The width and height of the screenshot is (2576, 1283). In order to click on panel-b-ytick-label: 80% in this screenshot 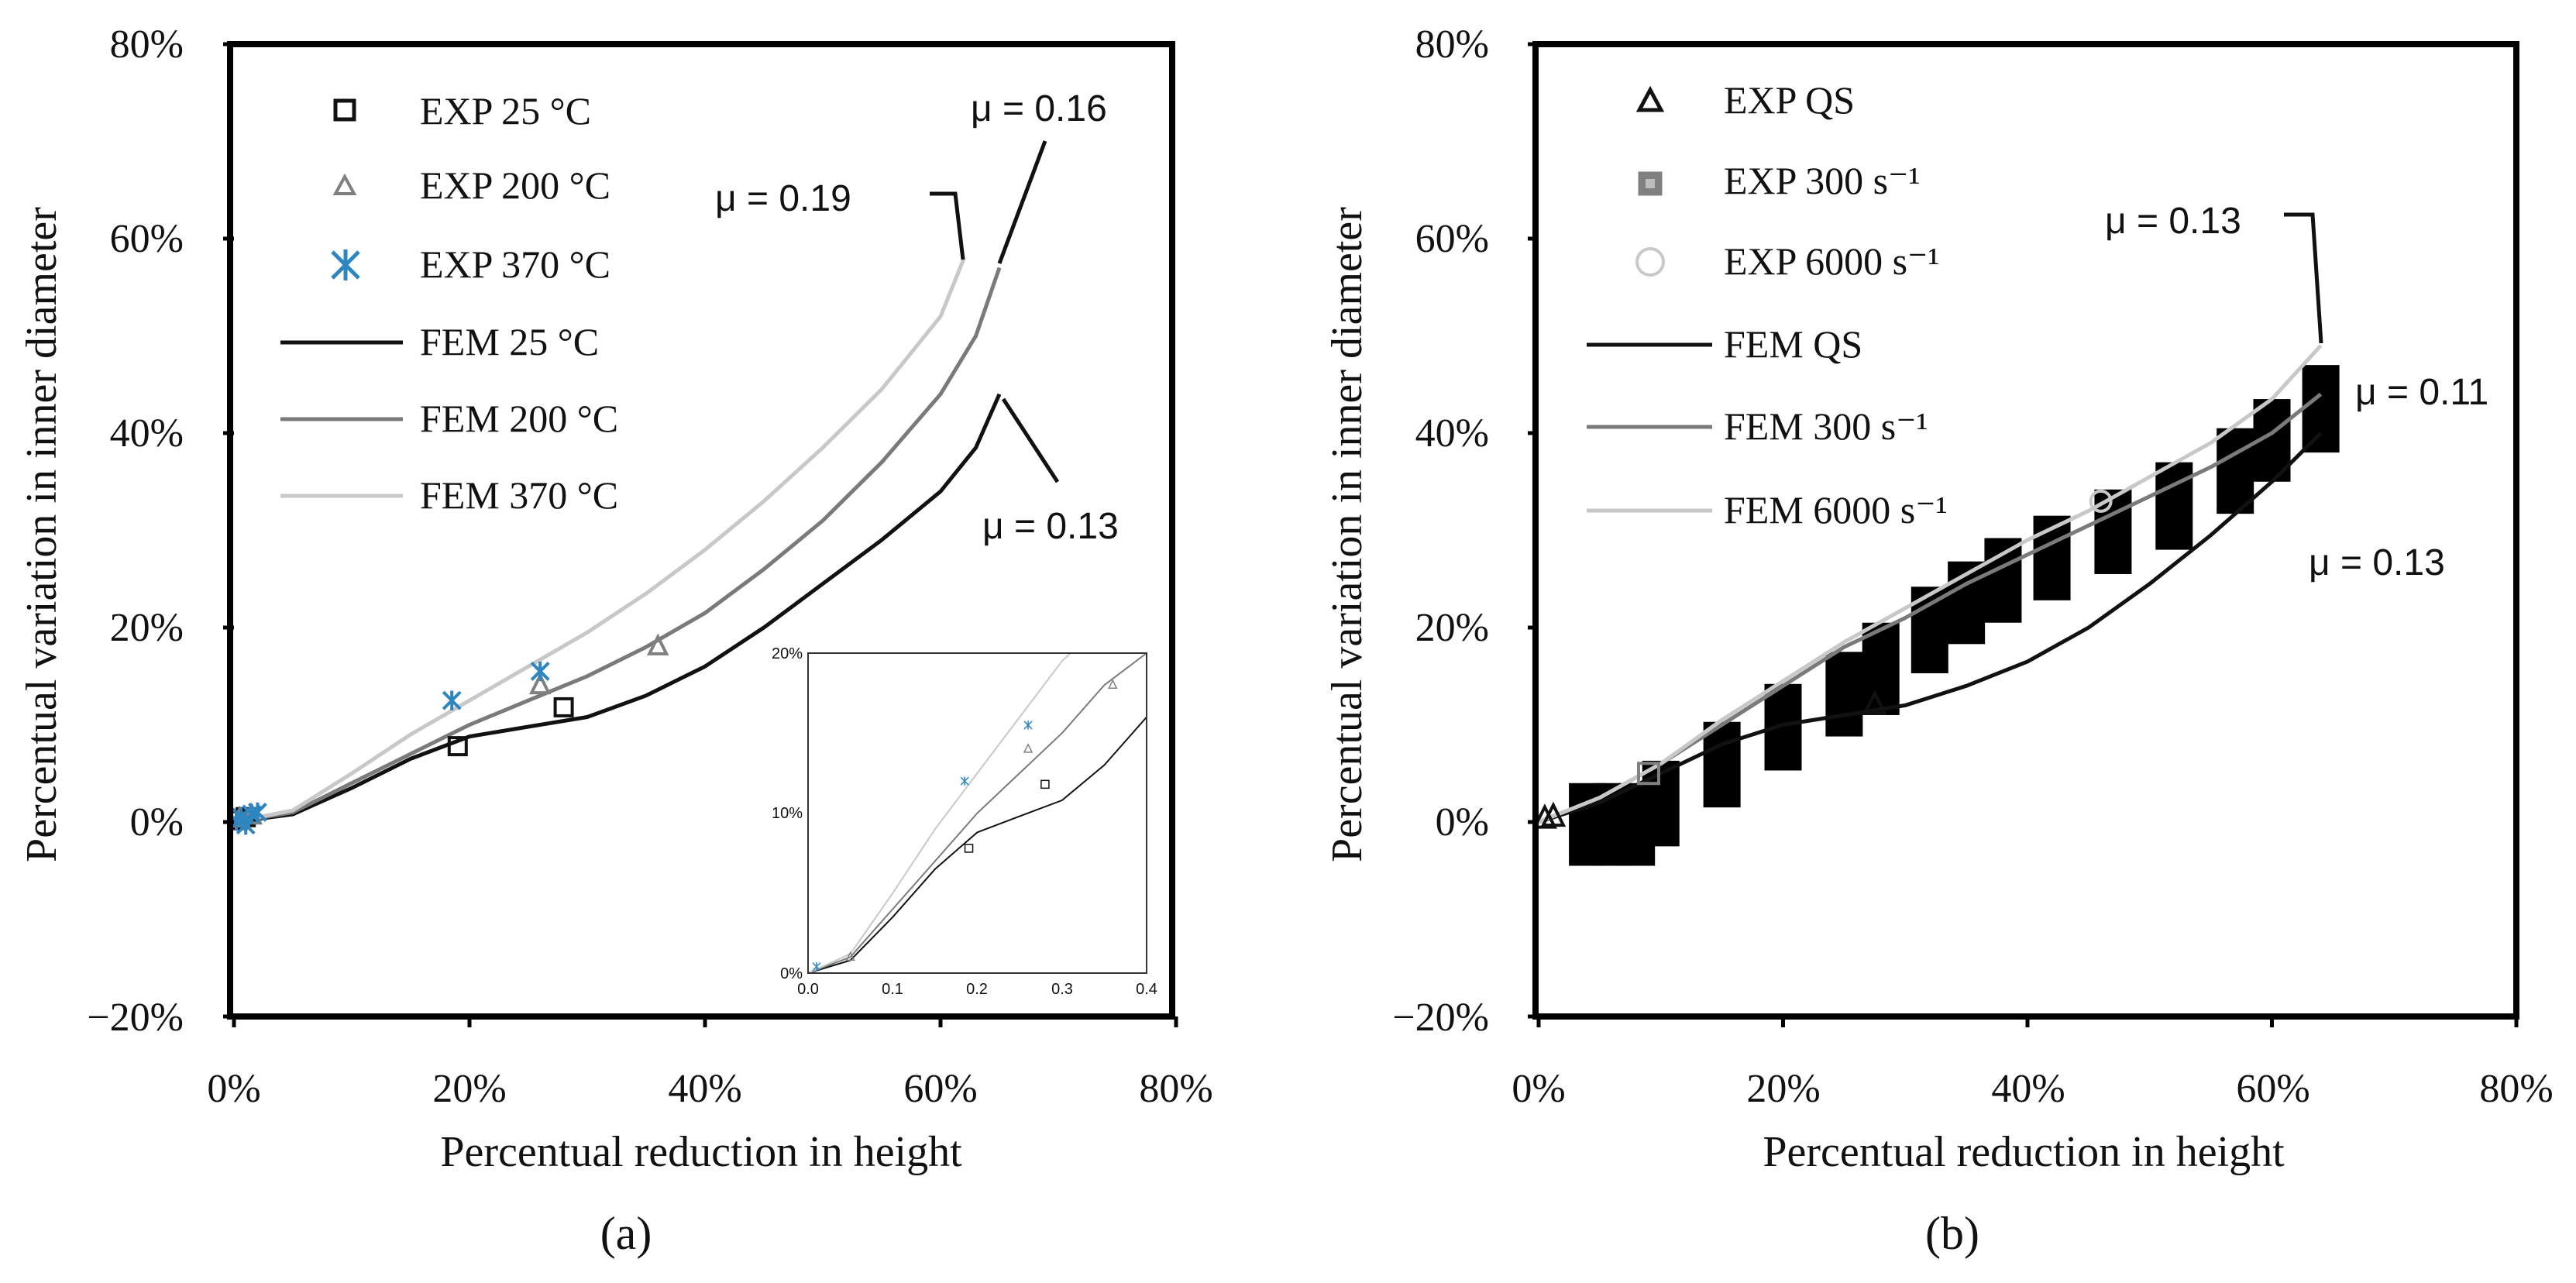, I will do `click(1452, 44)`.